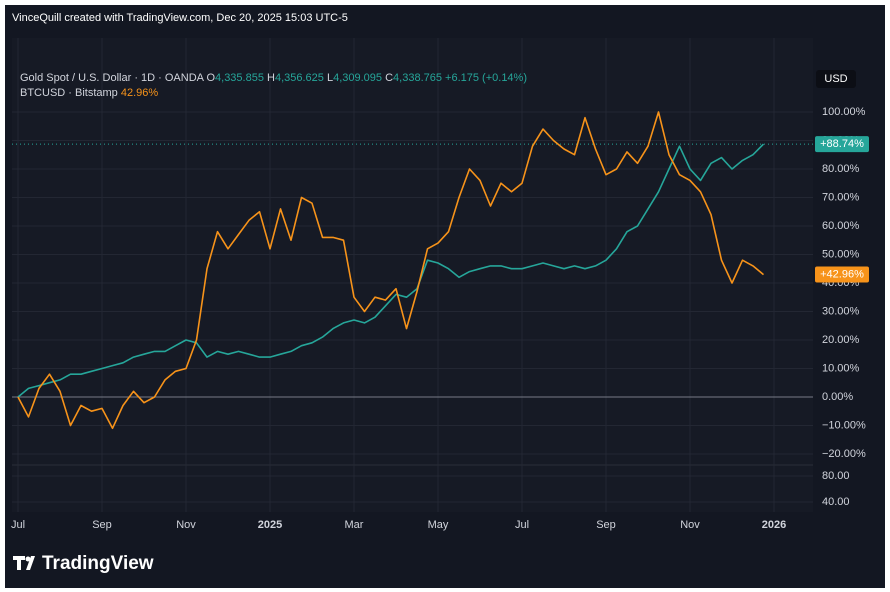  What do you see at coordinates (841, 197) in the screenshot?
I see `y-tick-label: 70.00%` at bounding box center [841, 197].